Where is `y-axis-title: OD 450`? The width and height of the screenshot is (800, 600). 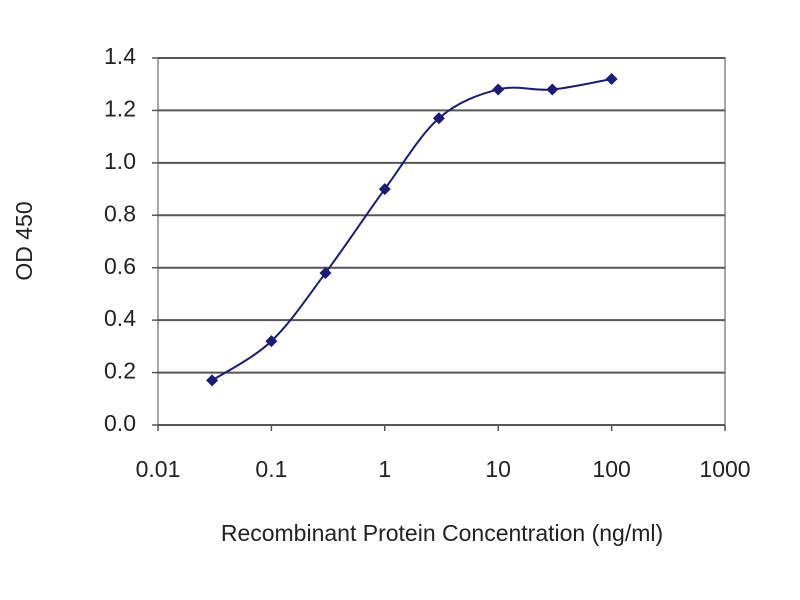
y-axis-title: OD 450 is located at coordinates (24, 240).